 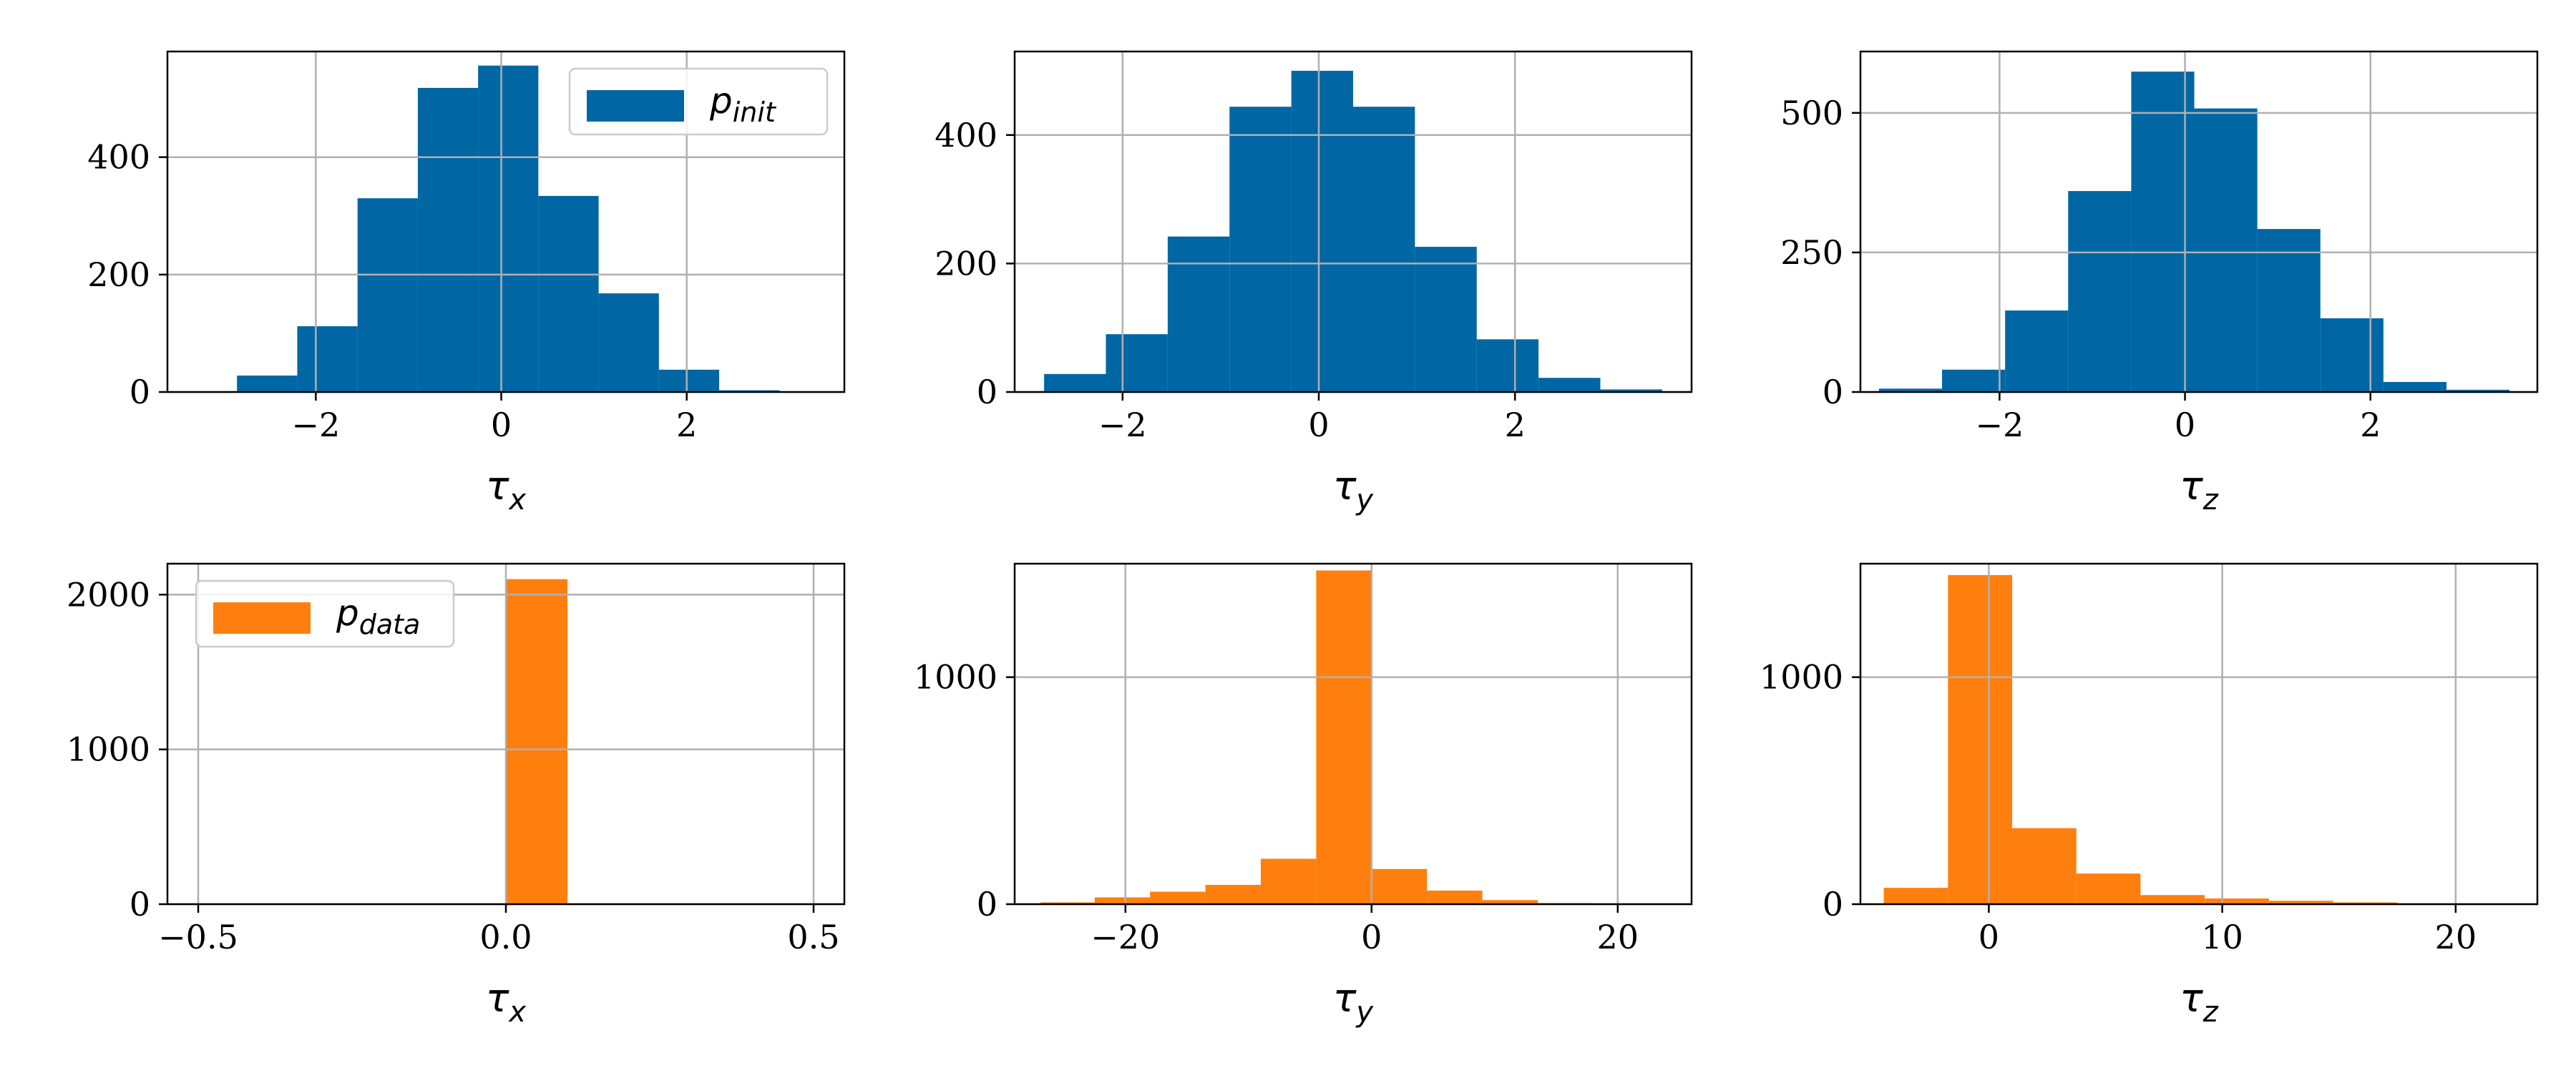 What do you see at coordinates (813, 937) in the screenshot?
I see `x-tick-label: 0.5` at bounding box center [813, 937].